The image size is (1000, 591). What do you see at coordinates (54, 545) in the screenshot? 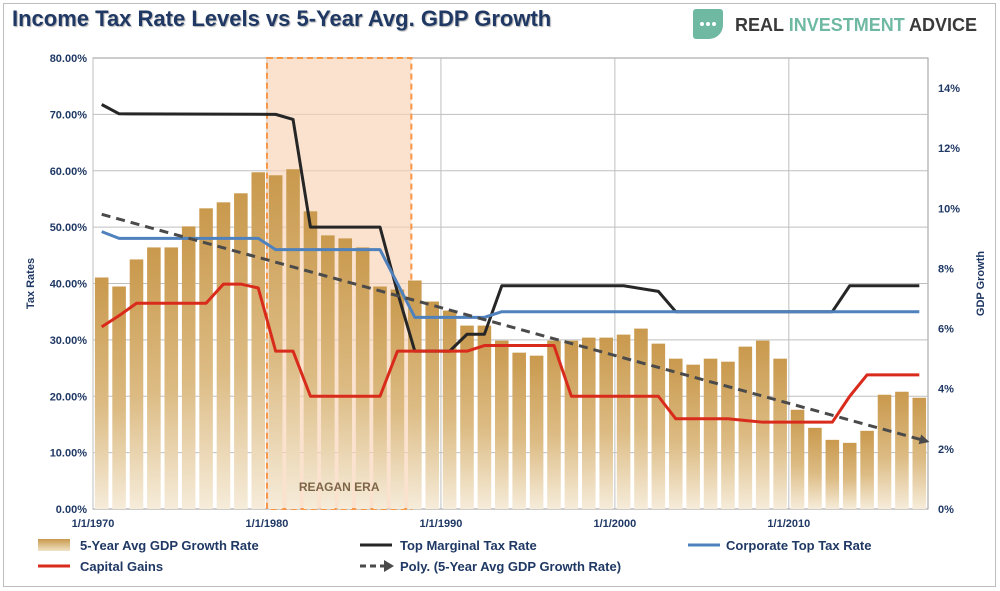
I see `legend-swatch-gdp` at bounding box center [54, 545].